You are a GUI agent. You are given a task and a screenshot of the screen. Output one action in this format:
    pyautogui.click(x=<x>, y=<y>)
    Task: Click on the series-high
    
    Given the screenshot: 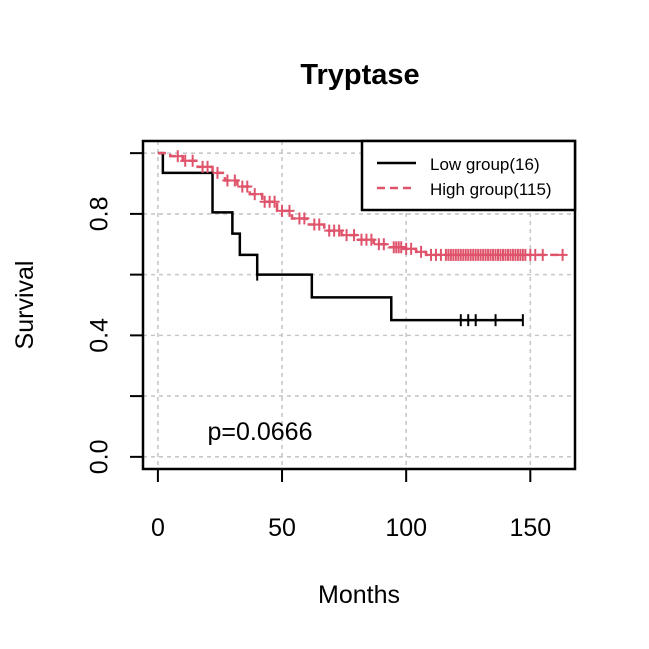 What is the action you would take?
    pyautogui.click(x=362, y=205)
    